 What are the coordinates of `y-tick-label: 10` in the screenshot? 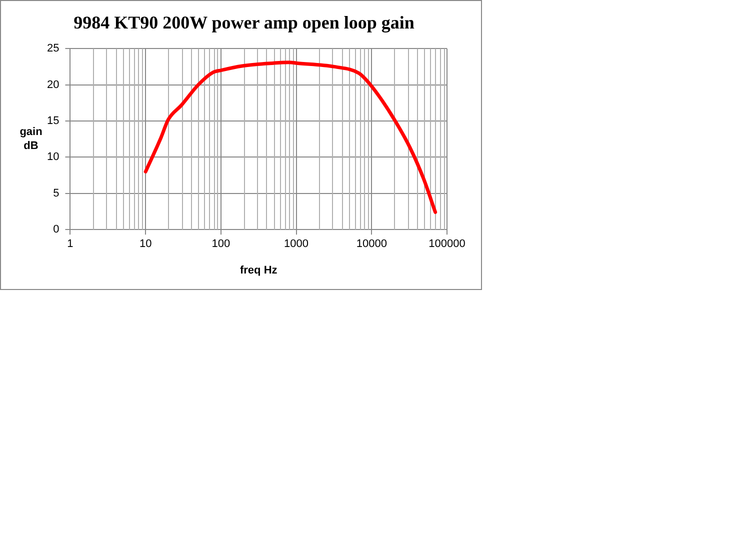 It's located at (53, 157).